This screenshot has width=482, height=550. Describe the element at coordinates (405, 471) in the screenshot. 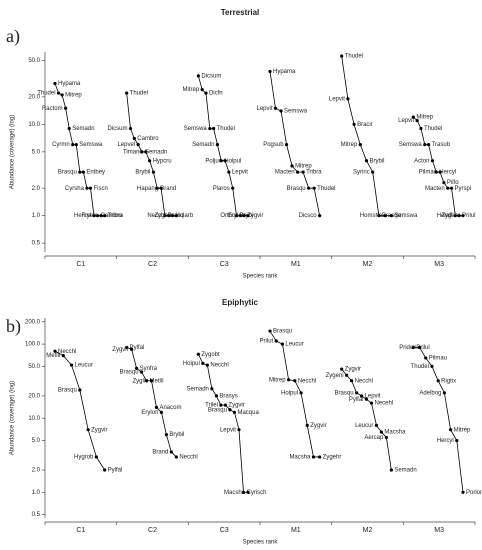

I see `species-label: Semadn` at that location.